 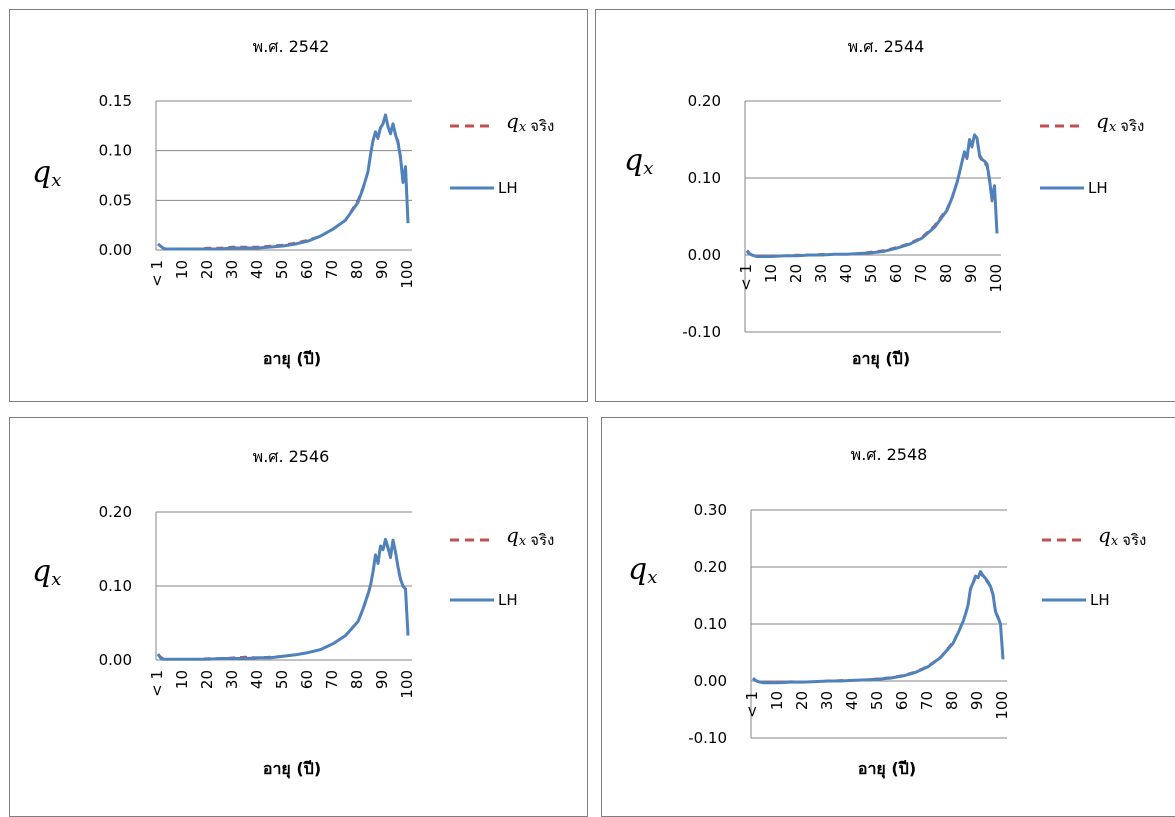 What do you see at coordinates (889, 454) in the screenshot?
I see `chart-title: พ.ศ. 2548` at bounding box center [889, 454].